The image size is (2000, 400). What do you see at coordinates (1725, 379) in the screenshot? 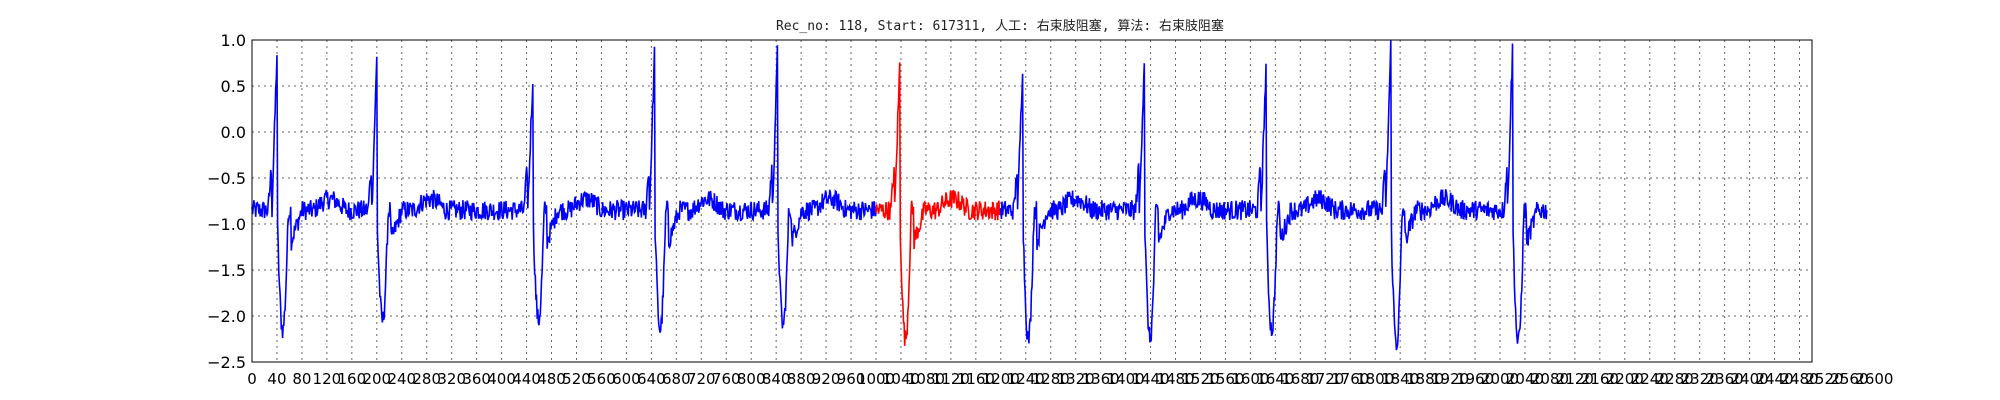
I see `x-tick-label: 2360` at bounding box center [1725, 379].